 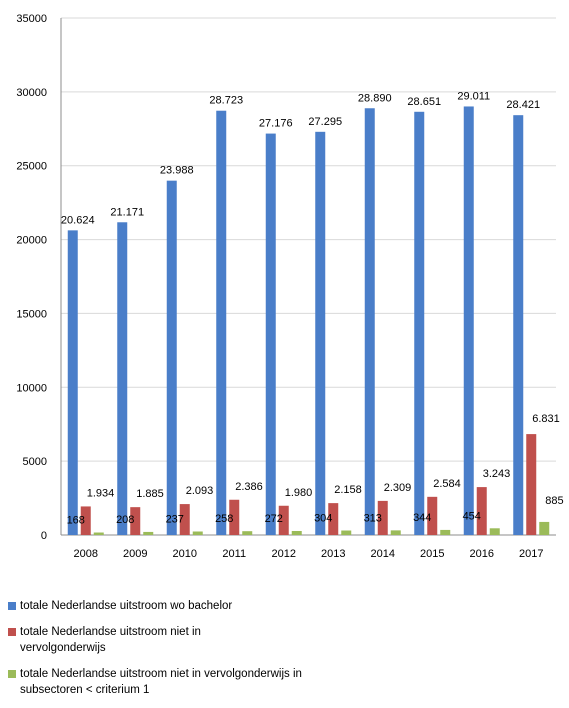 I want to click on y-axis-tick-labels: 0 5000 10000 15000 20000 25000 30000 35000, so click(x=31, y=277).